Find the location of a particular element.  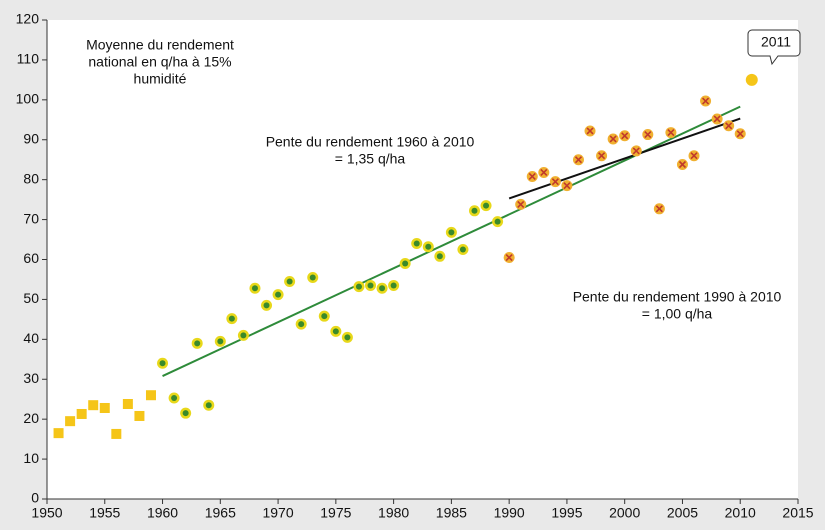

y-tick-label: 70 is located at coordinates (31, 218).